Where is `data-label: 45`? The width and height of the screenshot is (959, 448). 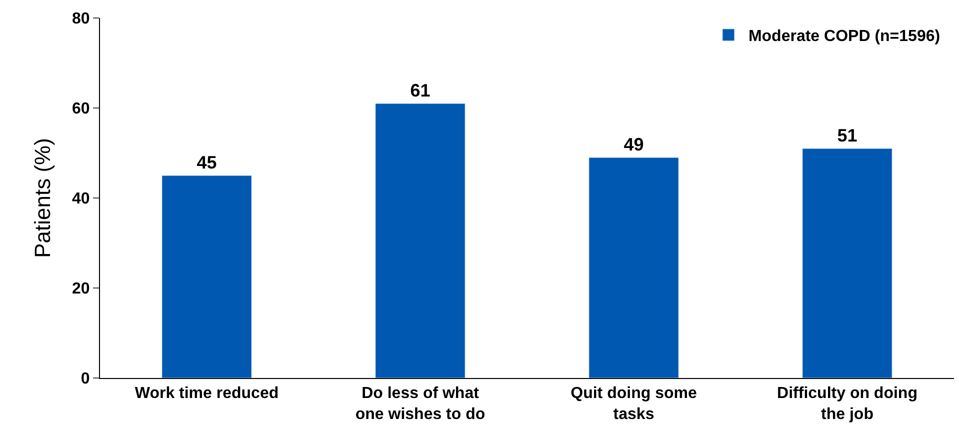
data-label: 45 is located at coordinates (206, 162).